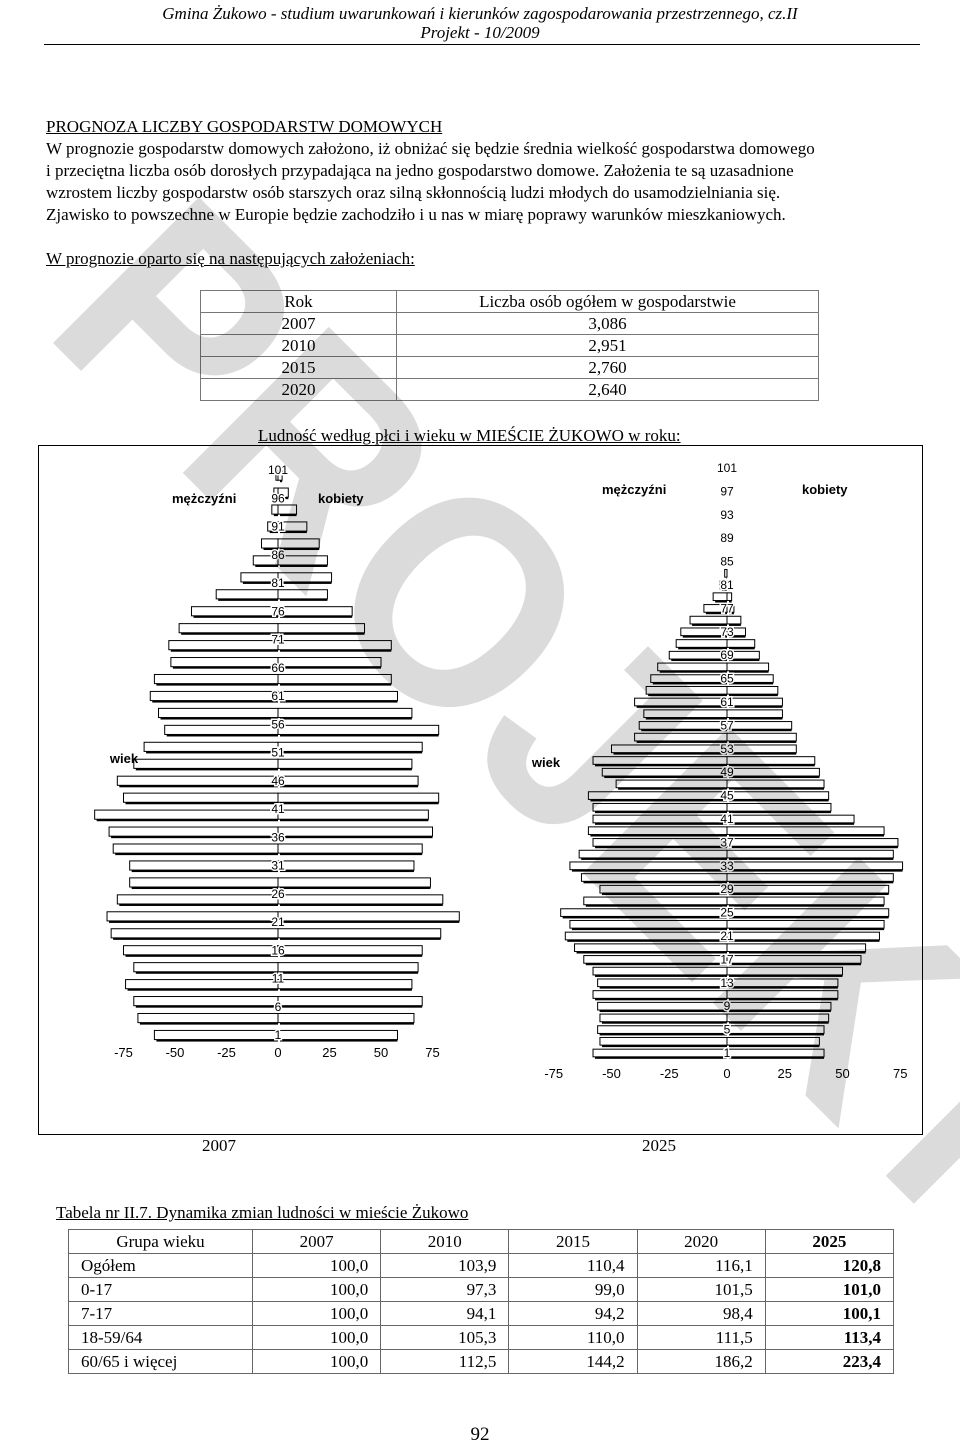 This screenshot has width=960, height=1446. Describe the element at coordinates (481, 1290) in the screenshot. I see `table-row: 0-17 100,0 97,3 99,0 101,5 101,0` at that location.